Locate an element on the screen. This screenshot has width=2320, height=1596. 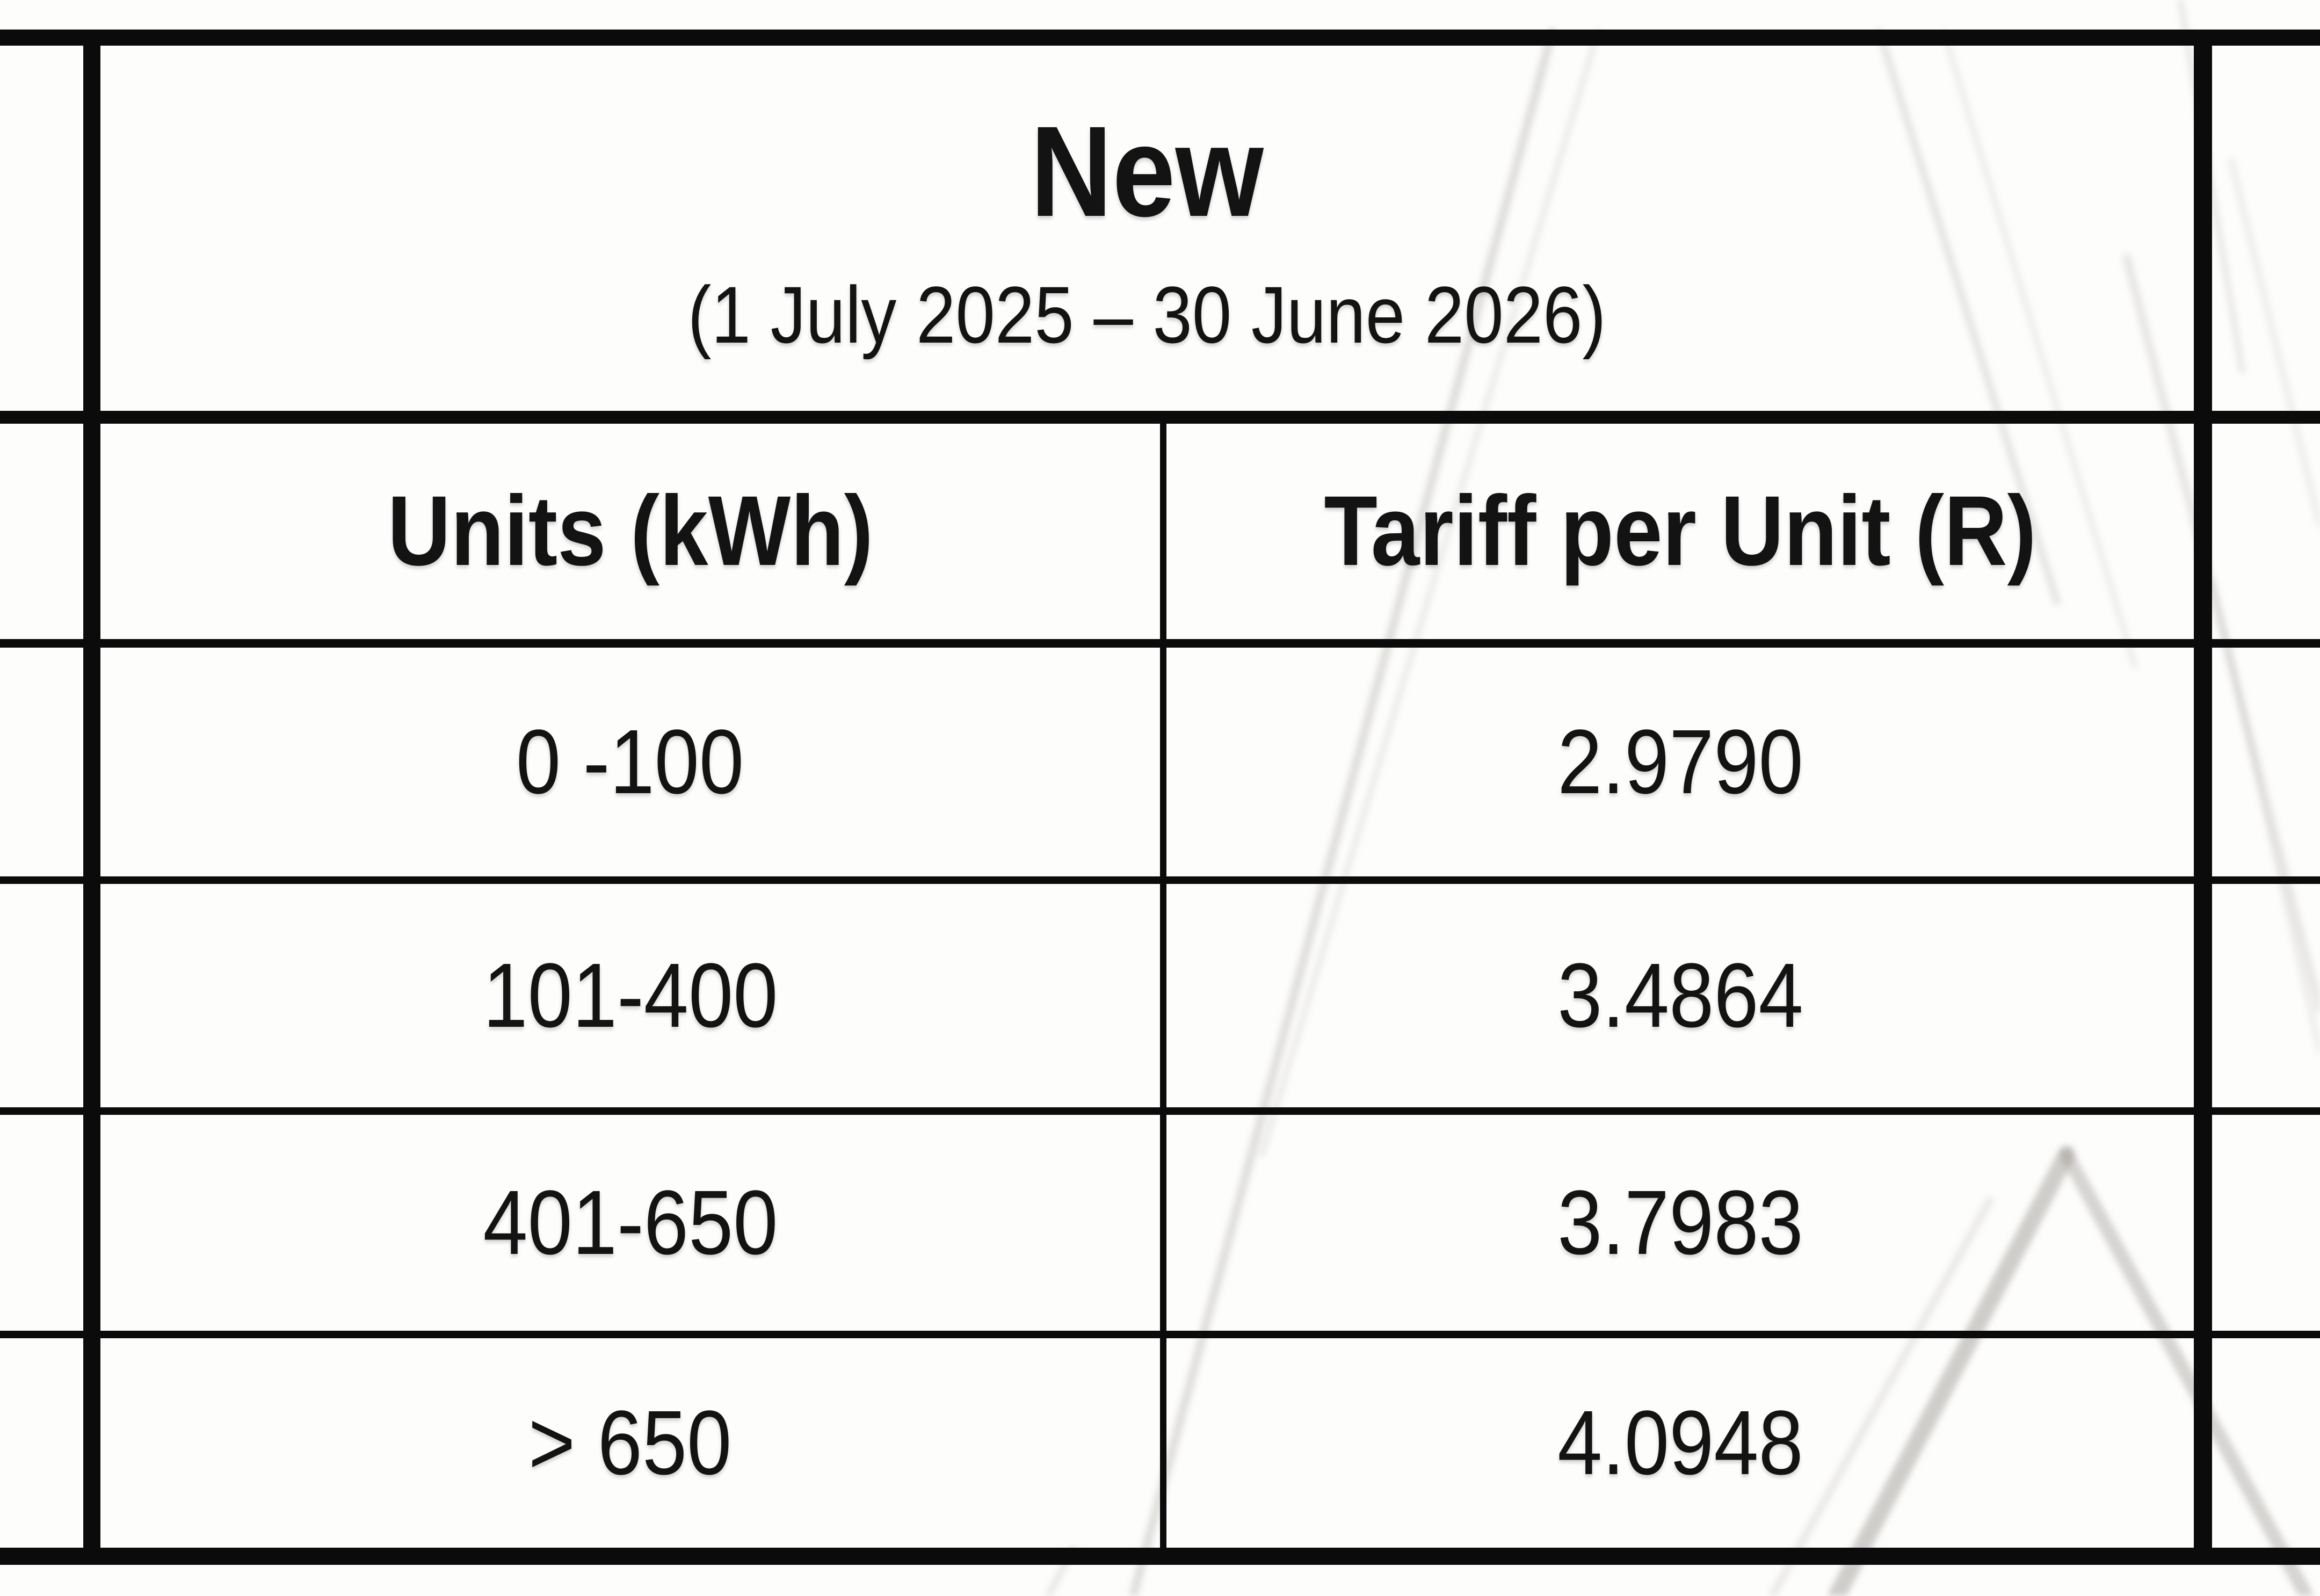
tariff-cell-row-2: 3.4864 is located at coordinates (1680, 995).